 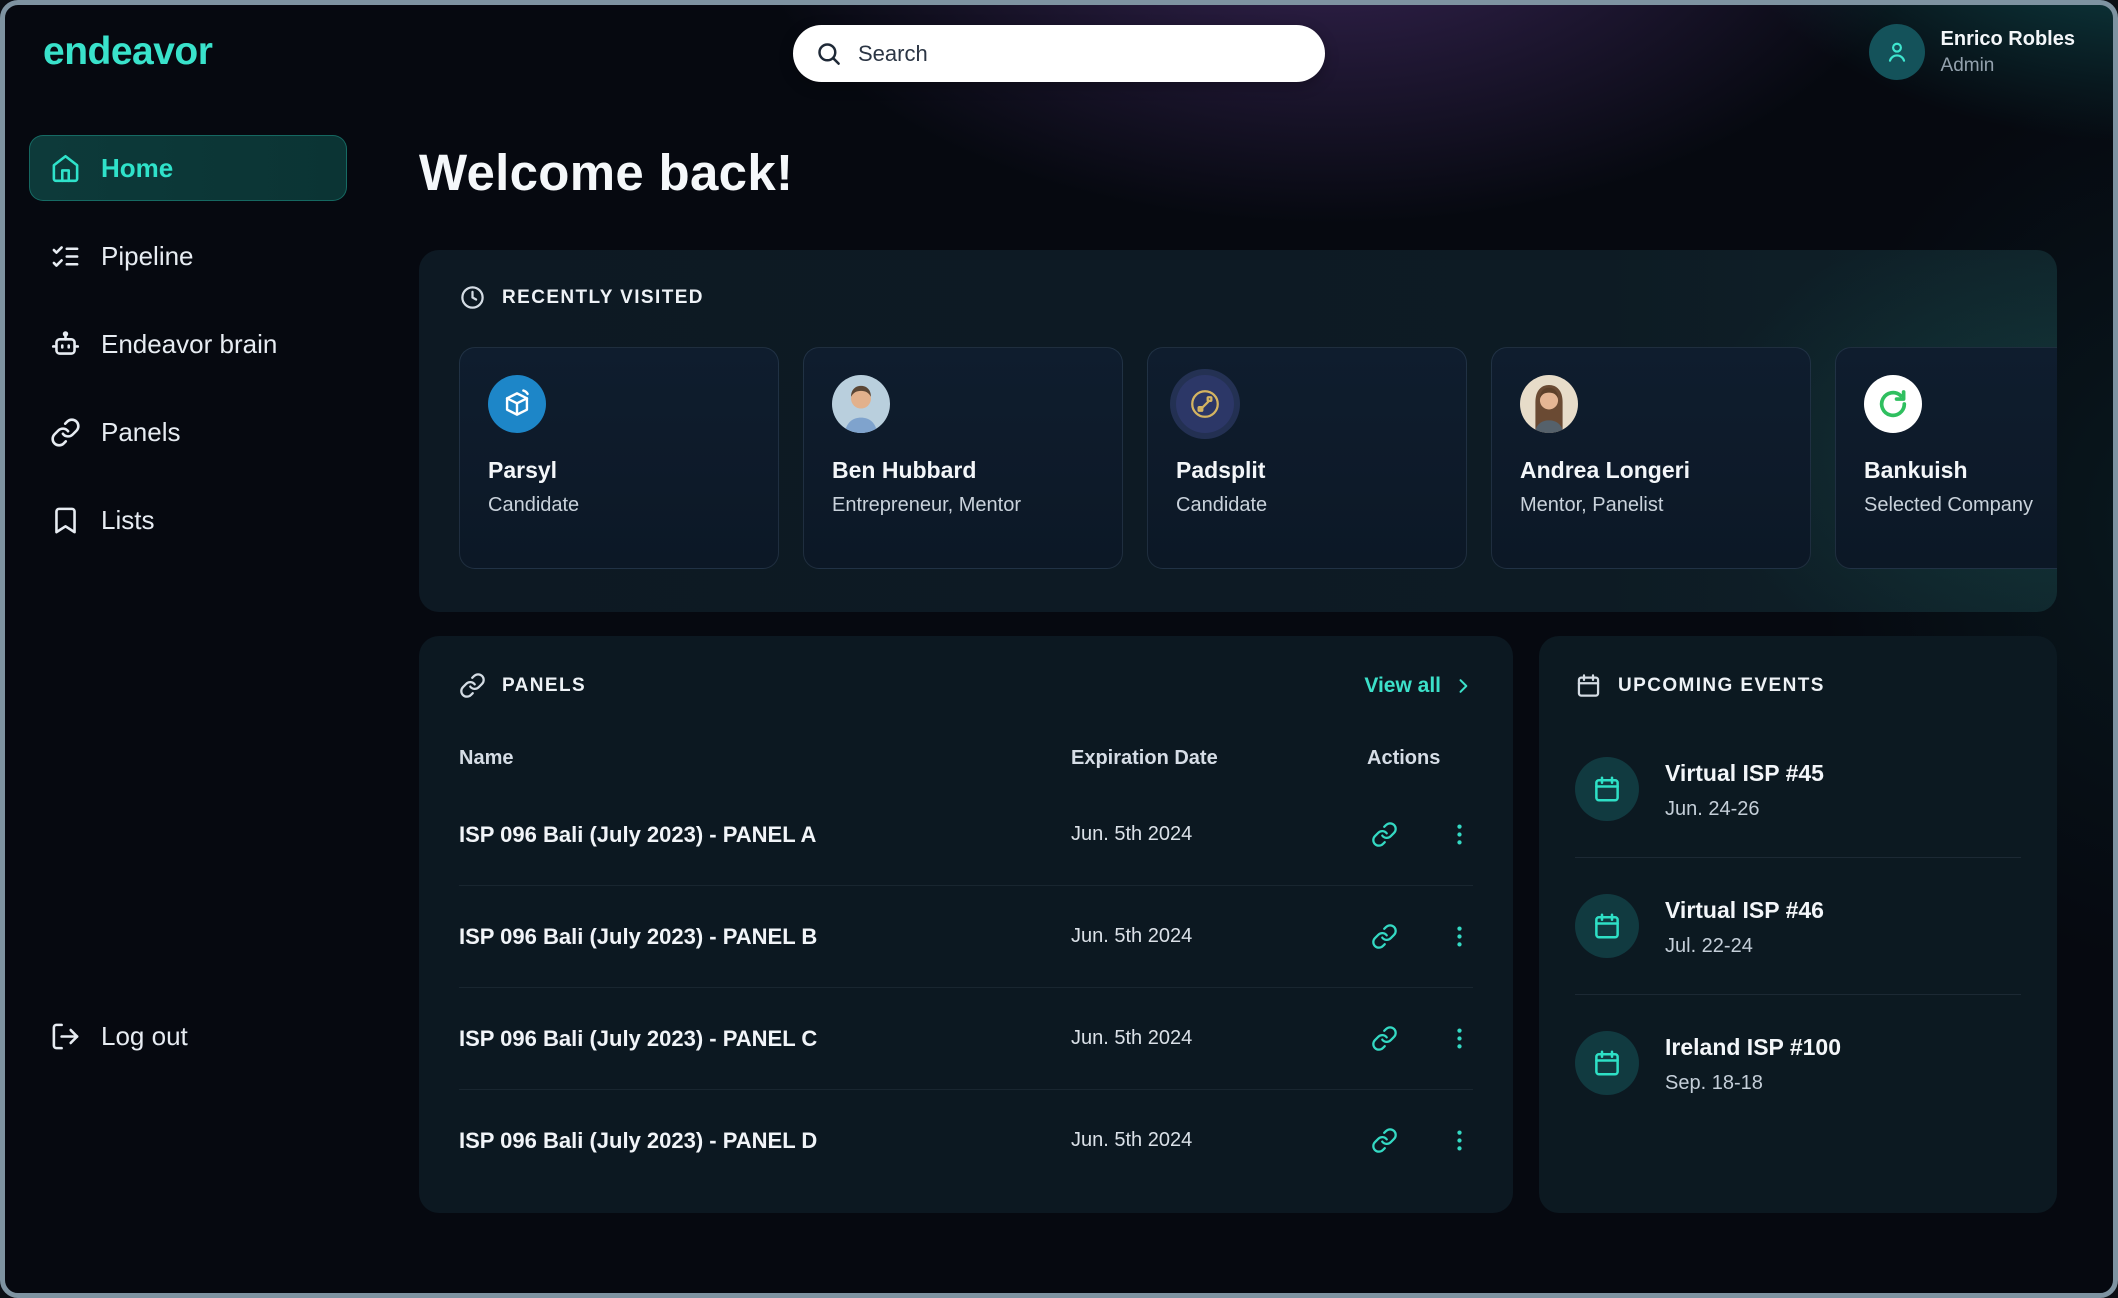 What do you see at coordinates (1893, 404) in the screenshot?
I see `bankuish-logo` at bounding box center [1893, 404].